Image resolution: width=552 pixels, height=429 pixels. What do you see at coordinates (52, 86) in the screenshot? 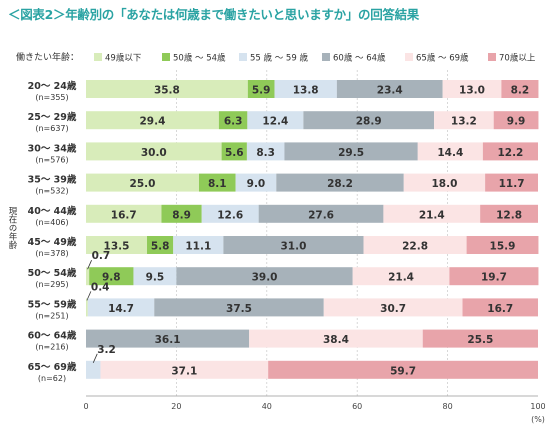
I see `category-label: 20〜 24歳` at bounding box center [52, 86].